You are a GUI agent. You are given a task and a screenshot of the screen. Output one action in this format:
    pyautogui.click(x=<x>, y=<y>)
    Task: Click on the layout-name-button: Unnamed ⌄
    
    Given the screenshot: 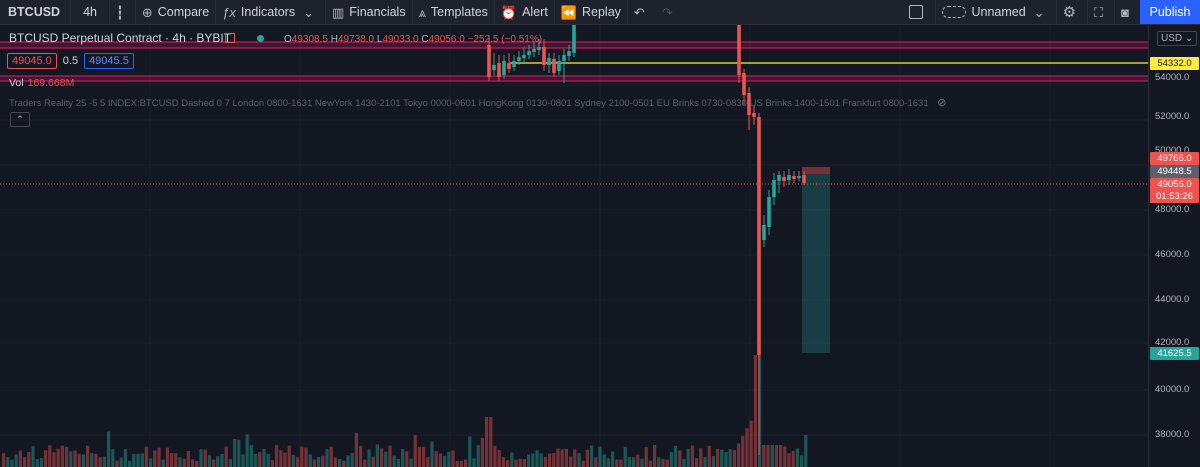 What is the action you would take?
    pyautogui.click(x=995, y=12)
    